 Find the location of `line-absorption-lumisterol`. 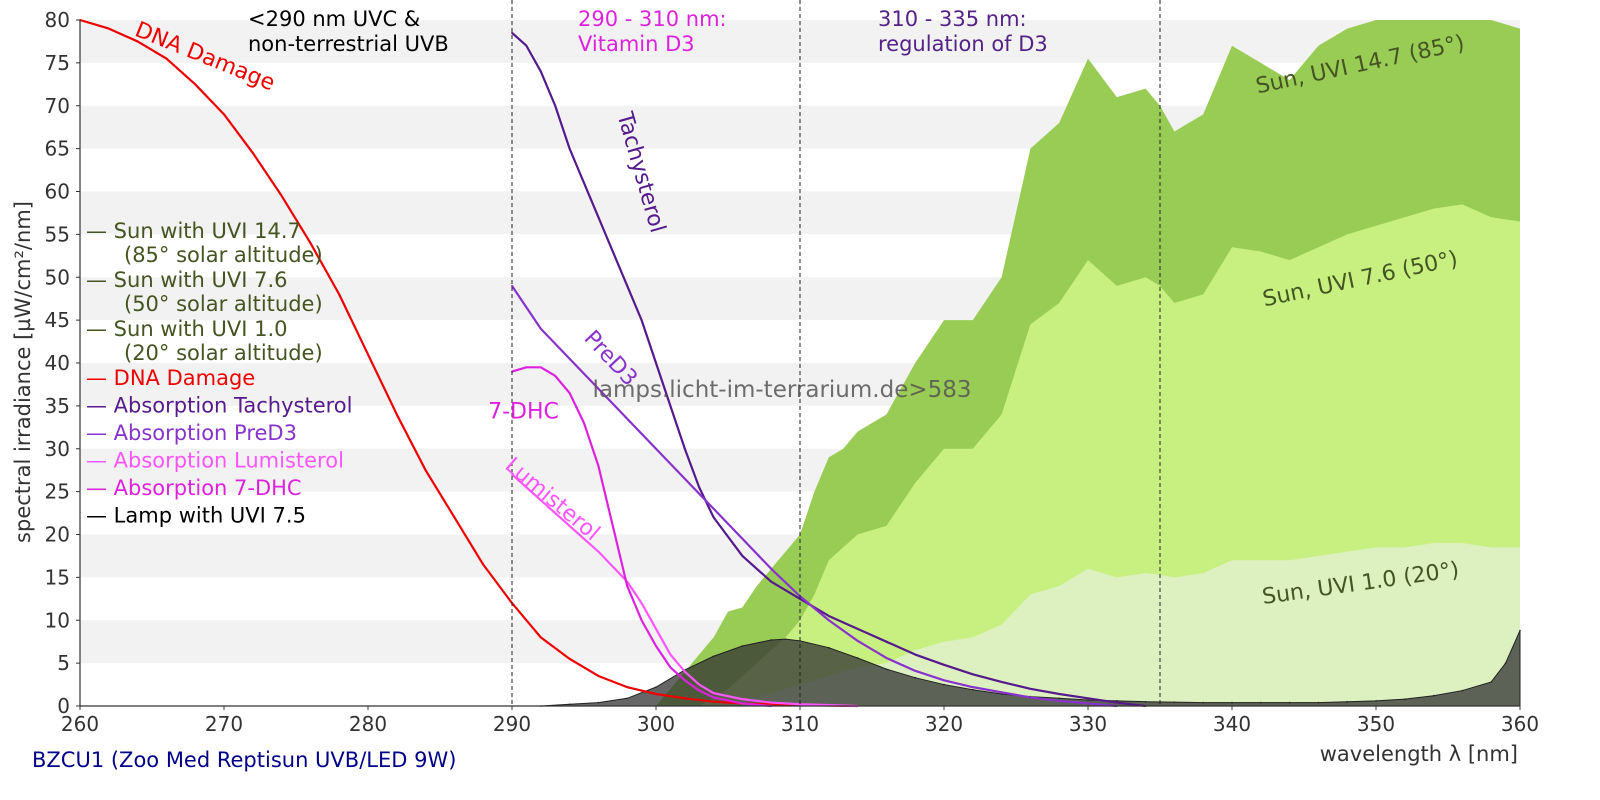

line-absorption-lumisterol is located at coordinates (684, 590).